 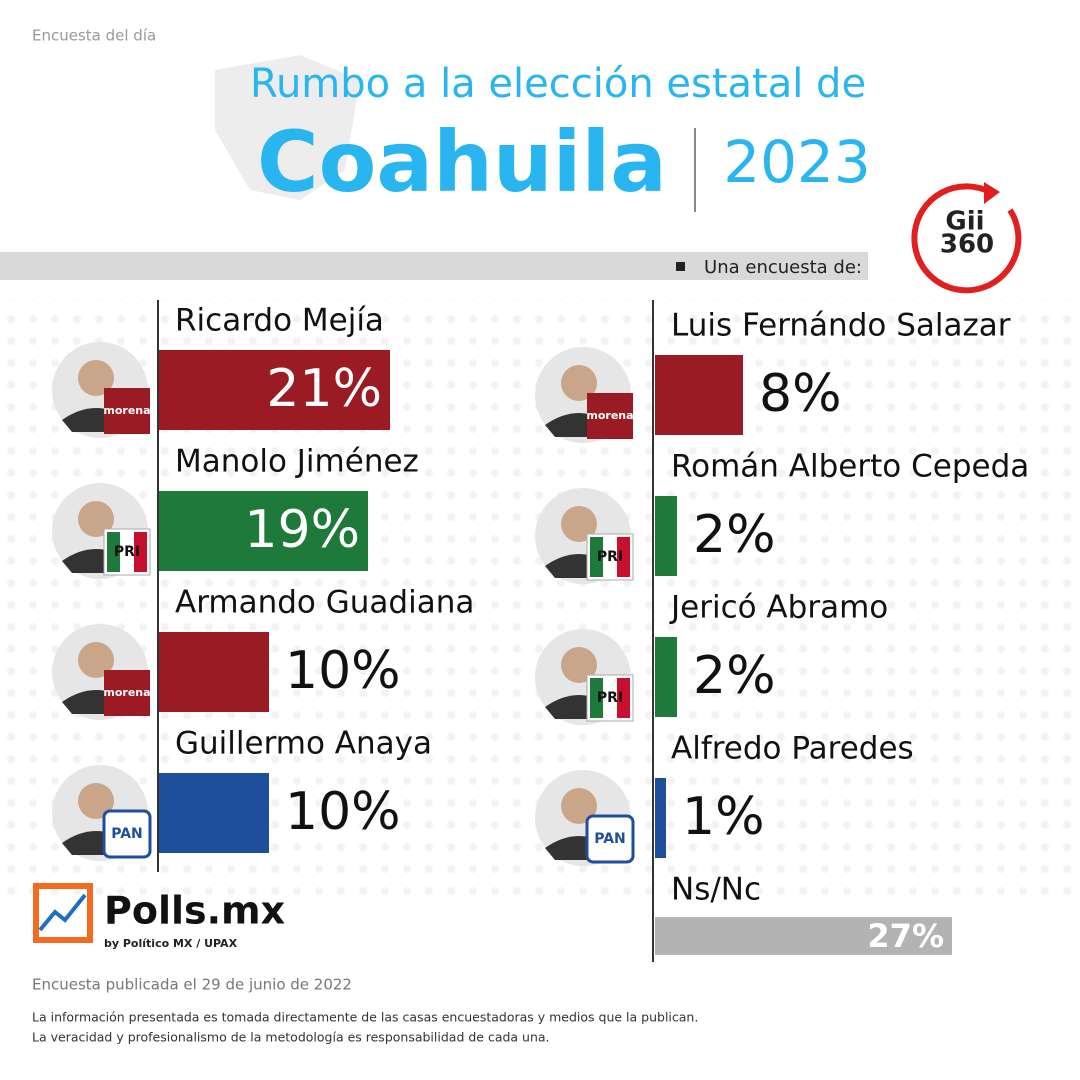 I want to click on candidate-name: Jericó Abramo, so click(x=778, y=608).